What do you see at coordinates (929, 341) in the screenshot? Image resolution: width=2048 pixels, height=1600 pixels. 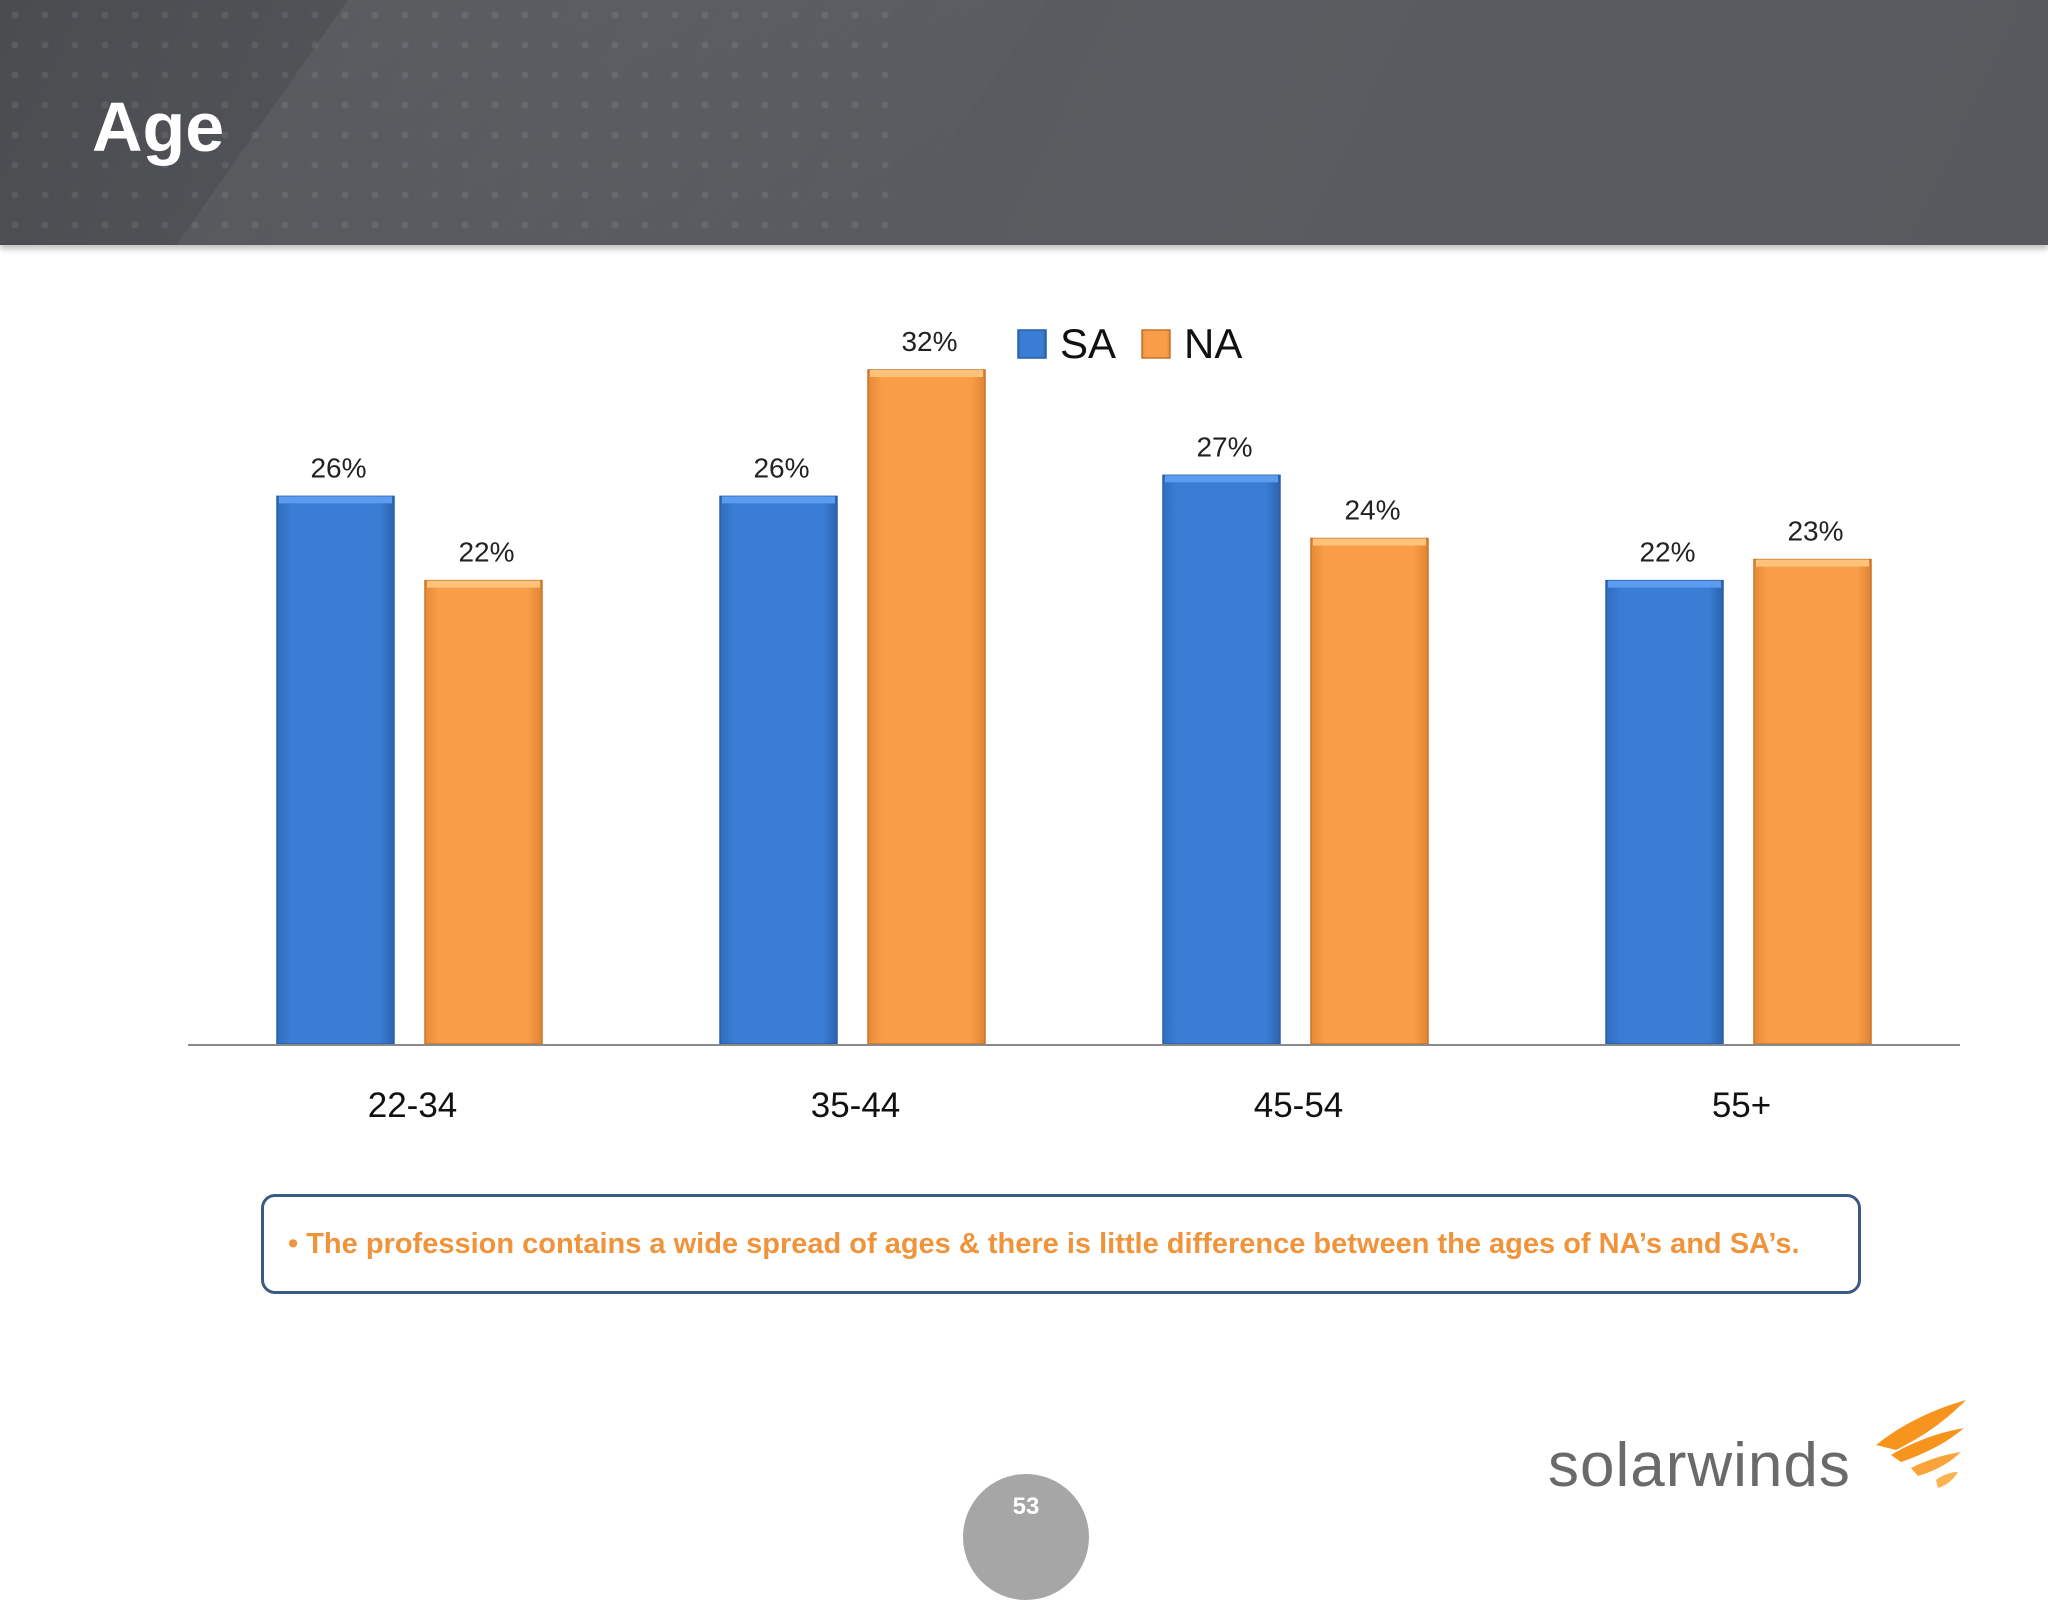 I see `value-label-na-35-44: 32%` at bounding box center [929, 341].